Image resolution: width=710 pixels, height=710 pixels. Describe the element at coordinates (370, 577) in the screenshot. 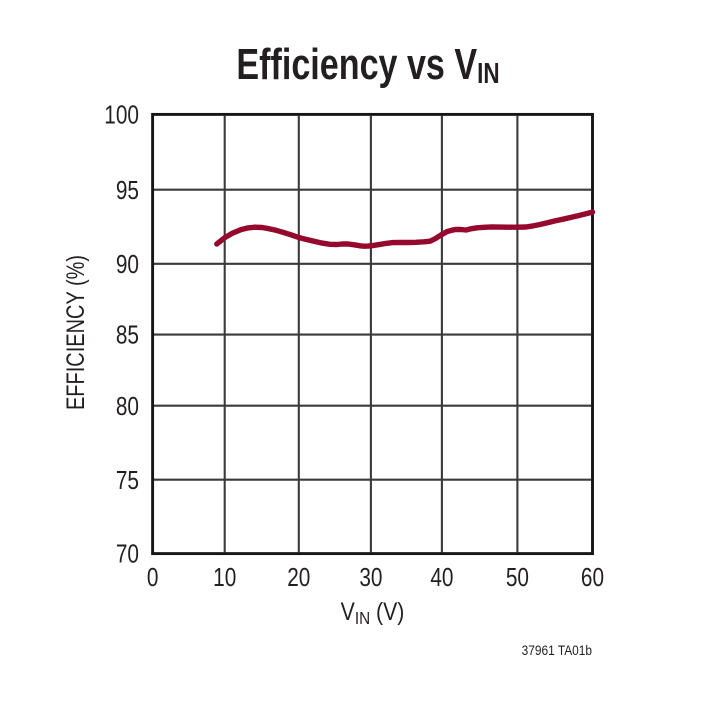

I see `svg-text: 30` at that location.